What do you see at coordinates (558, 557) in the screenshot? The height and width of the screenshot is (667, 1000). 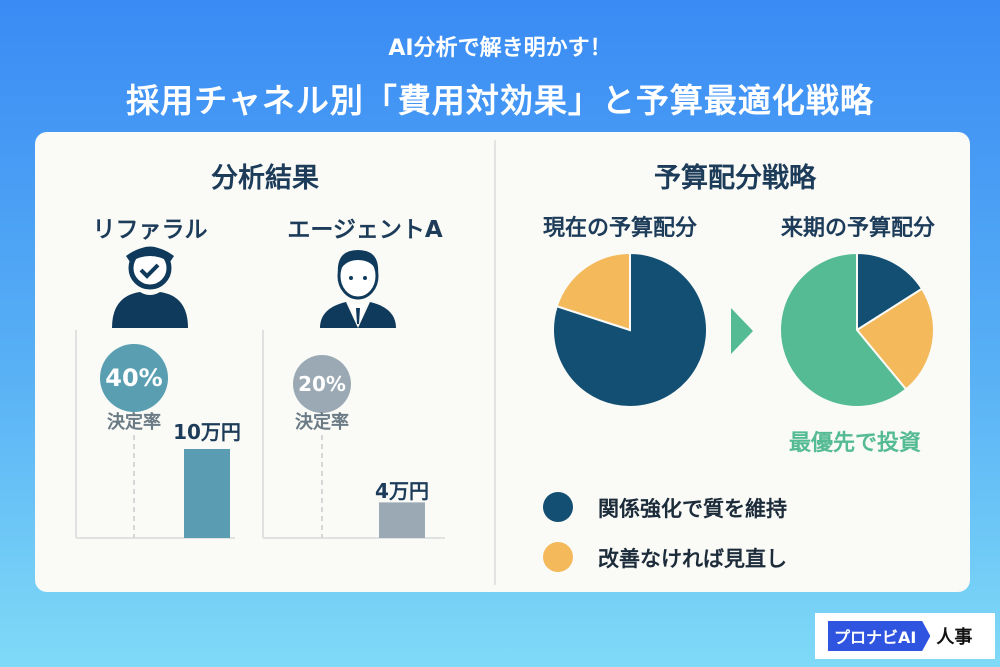 I see `legend-swatch-orange` at bounding box center [558, 557].